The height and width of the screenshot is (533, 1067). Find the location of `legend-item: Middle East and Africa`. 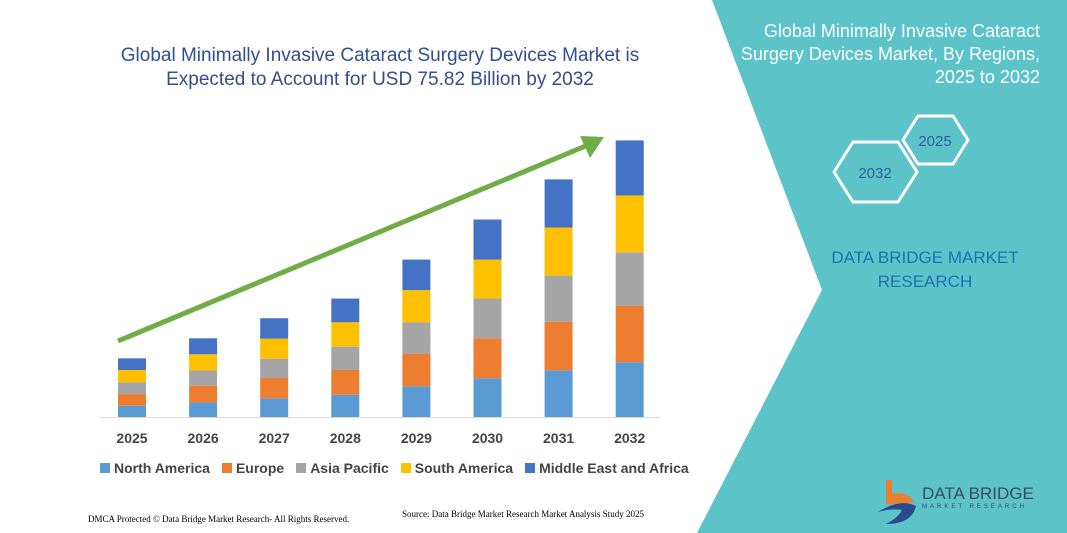

legend-item: Middle East and Africa is located at coordinates (607, 468).